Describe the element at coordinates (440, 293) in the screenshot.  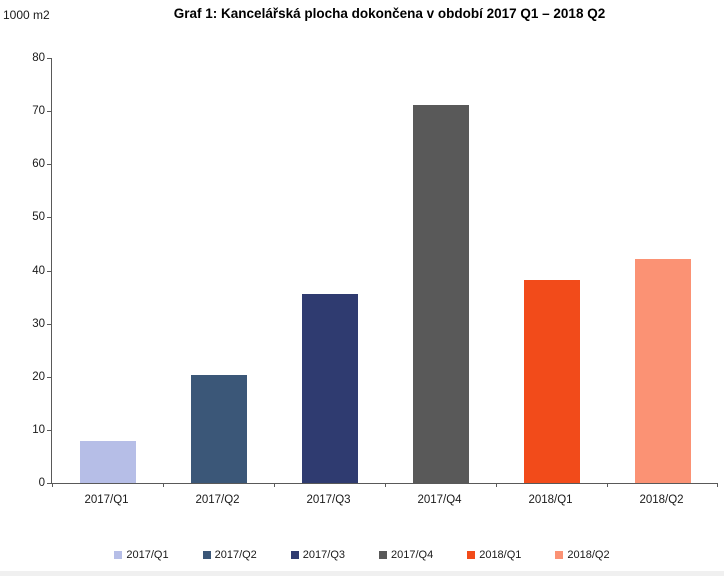
I see `bar-2017-q4` at that location.